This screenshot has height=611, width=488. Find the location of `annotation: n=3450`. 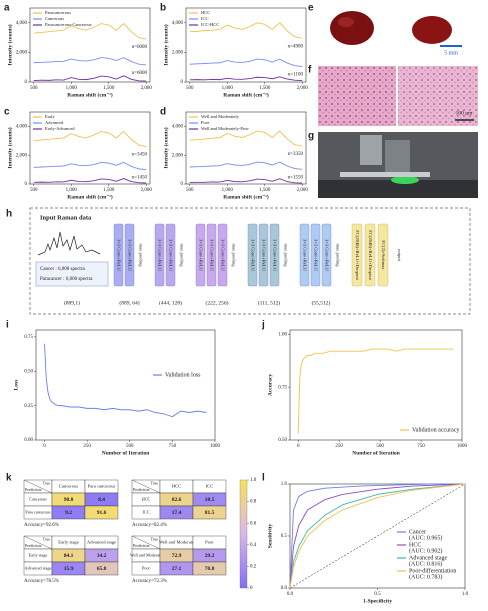

annotation: n=3450 is located at coordinates (140, 155).